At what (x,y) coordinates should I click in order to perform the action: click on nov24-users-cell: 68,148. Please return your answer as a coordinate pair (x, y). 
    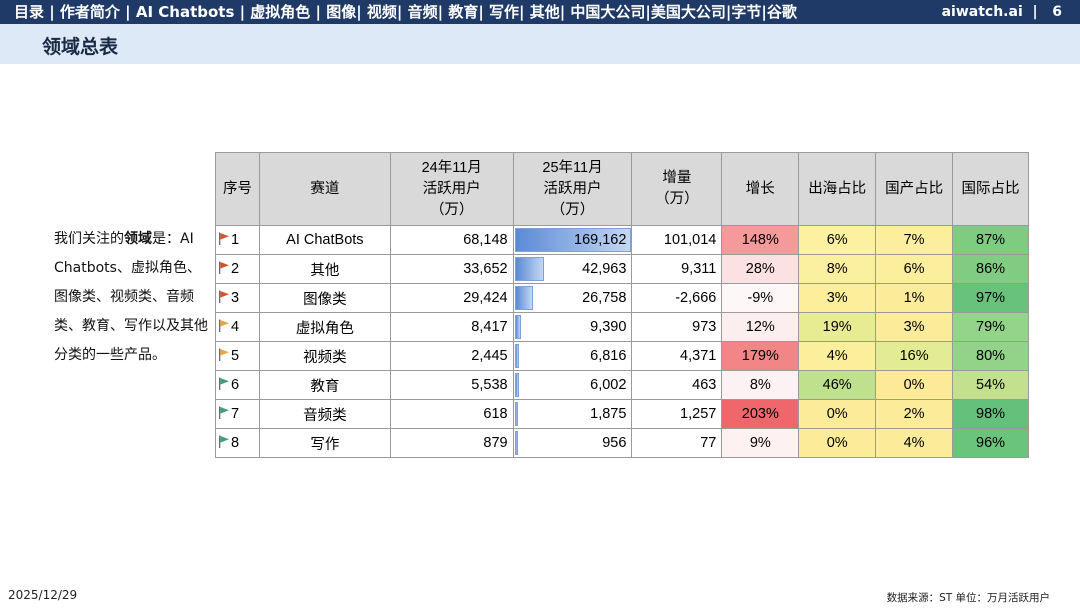
    Looking at the image, I should click on (451, 240).